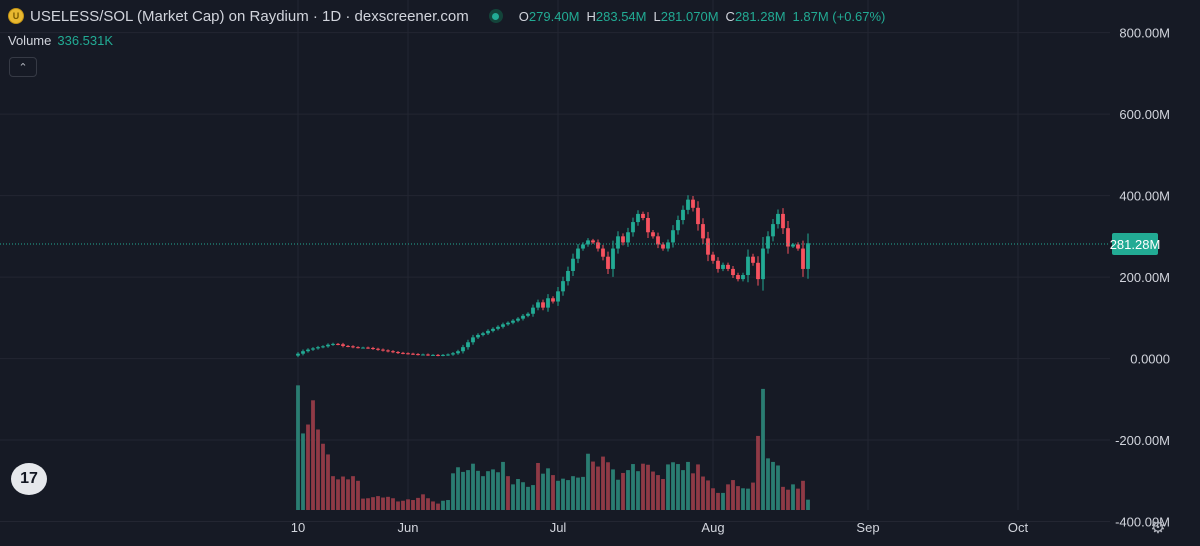 The width and height of the screenshot is (1200, 546). I want to click on volume-value: 336.531K, so click(85, 40).